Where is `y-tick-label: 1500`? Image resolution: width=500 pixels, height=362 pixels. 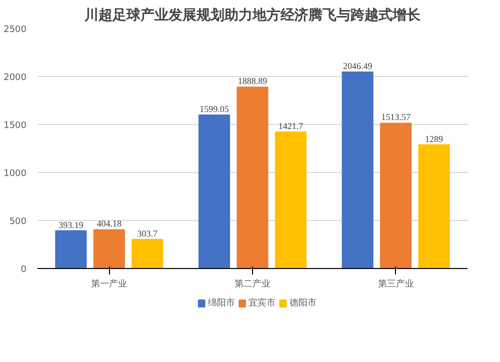
y-tick-label: 1500 is located at coordinates (15, 126).